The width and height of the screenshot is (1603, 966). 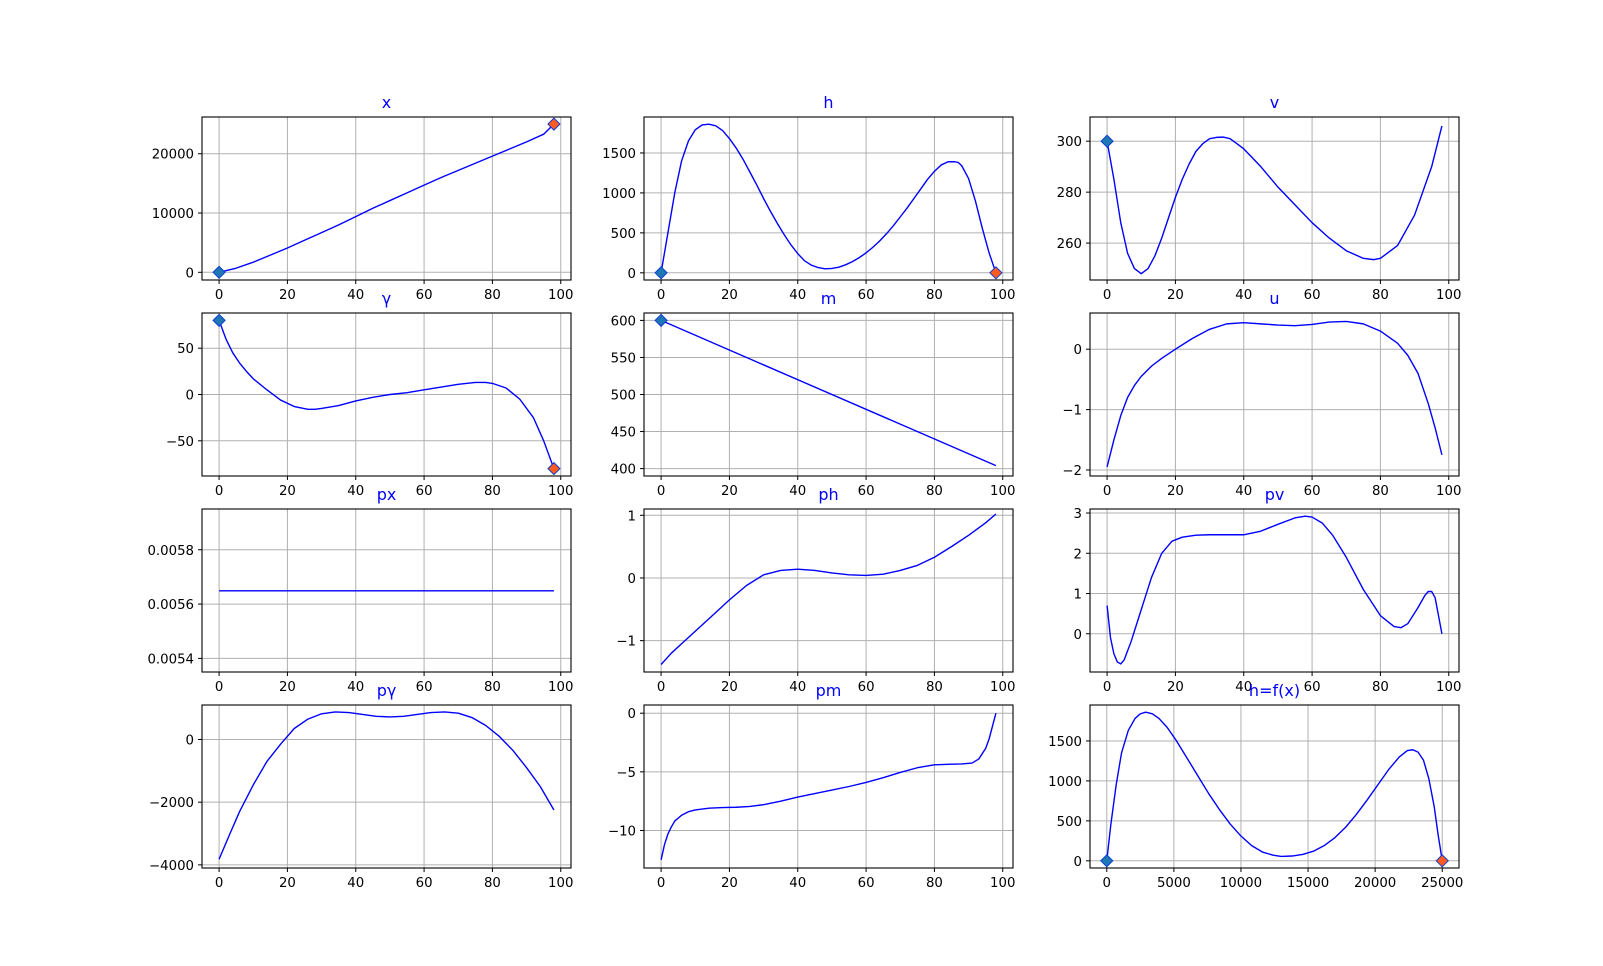 I want to click on y-tick-label: 10000, so click(x=173, y=214).